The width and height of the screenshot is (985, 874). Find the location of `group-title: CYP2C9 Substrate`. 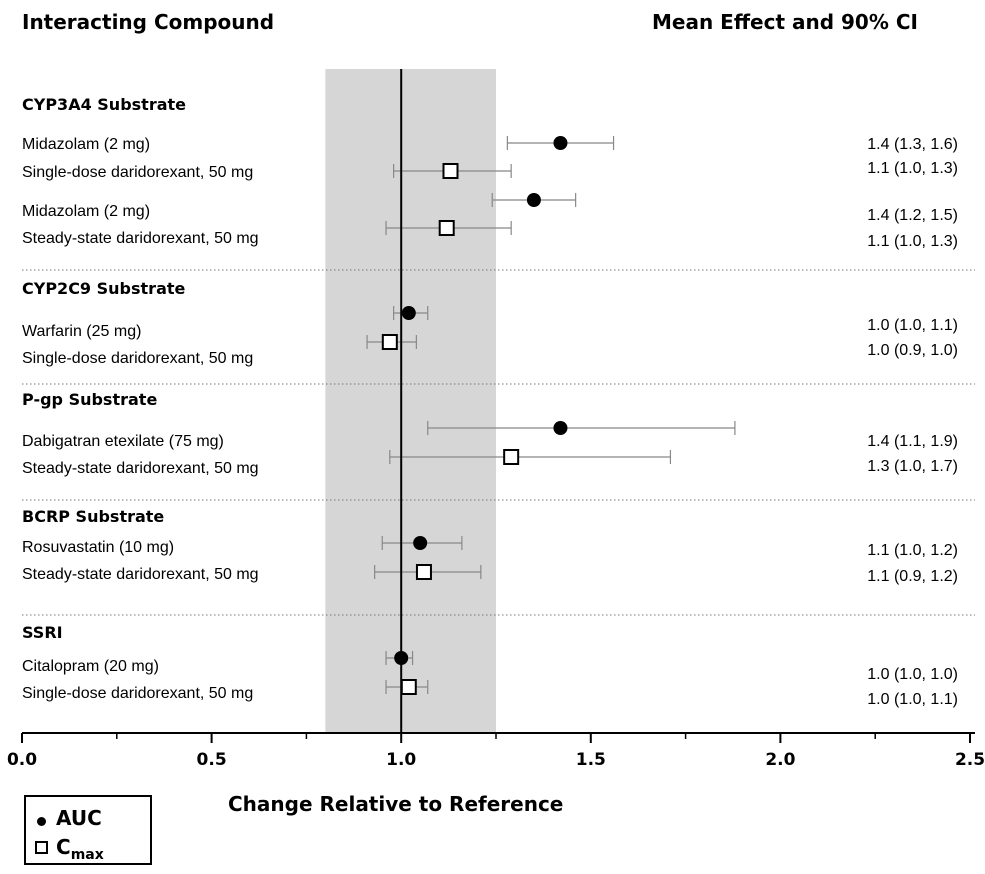

group-title: CYP2C9 Substrate is located at coordinates (104, 288).